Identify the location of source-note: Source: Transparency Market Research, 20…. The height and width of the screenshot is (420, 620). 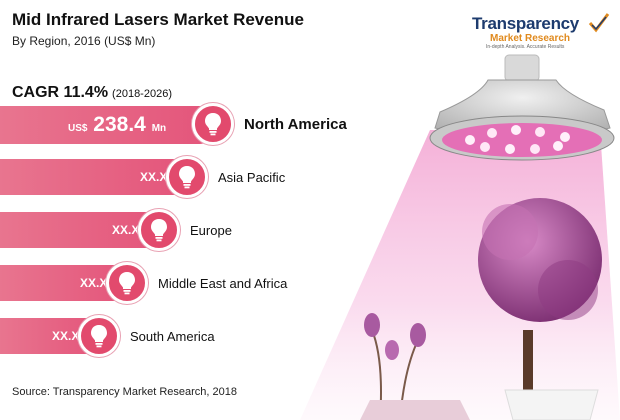
(125, 392).